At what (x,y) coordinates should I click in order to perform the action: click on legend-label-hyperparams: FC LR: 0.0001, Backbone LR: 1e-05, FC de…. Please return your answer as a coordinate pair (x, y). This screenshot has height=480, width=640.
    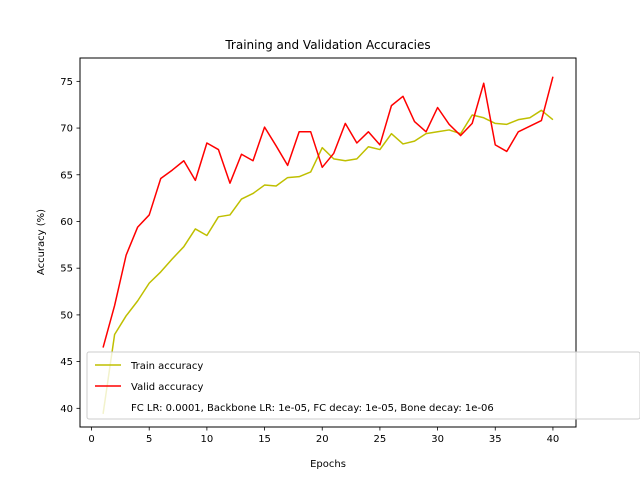
    Looking at the image, I should click on (312, 408).